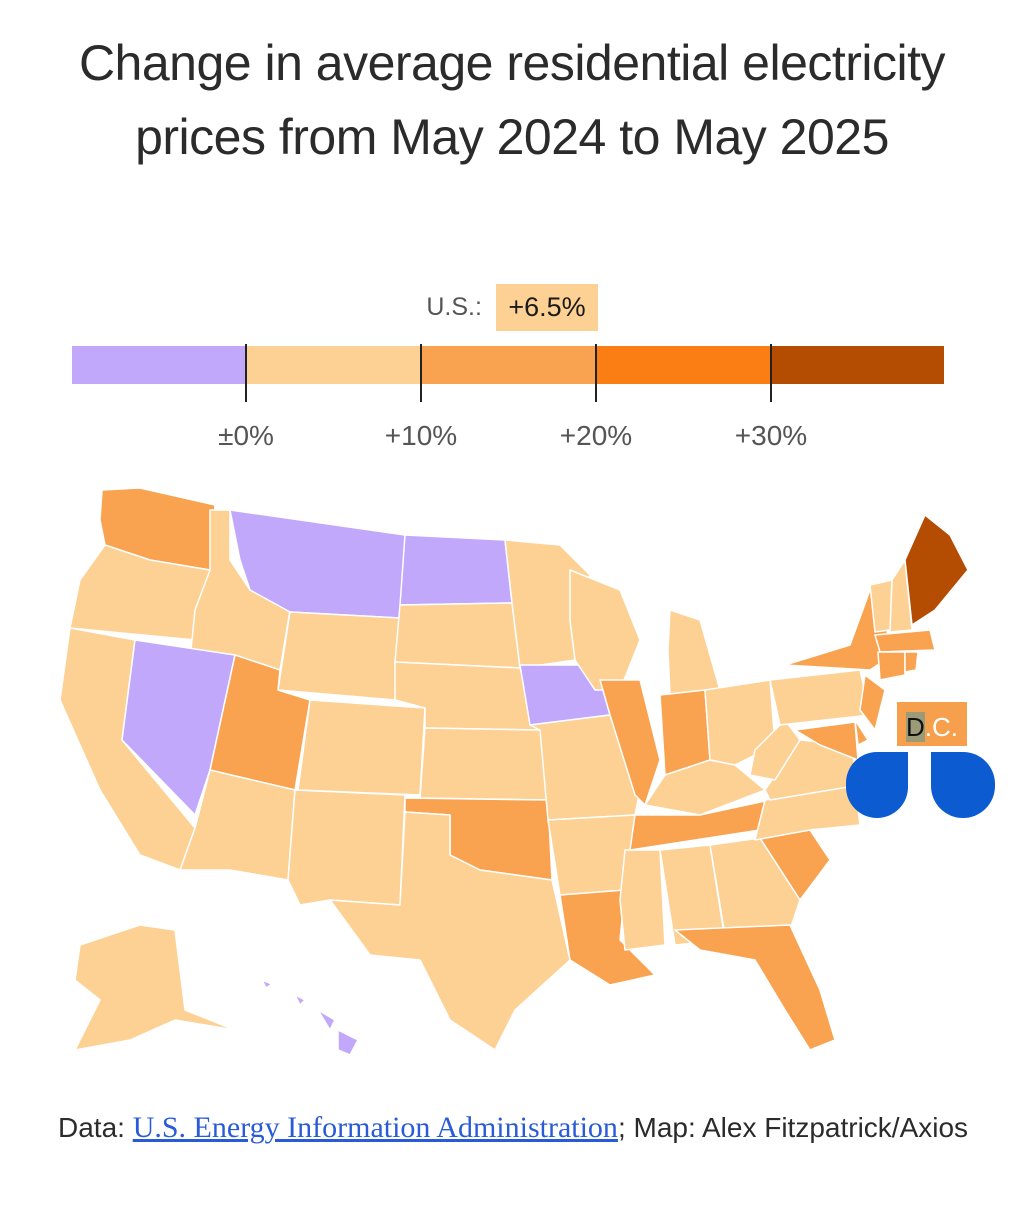  Describe the element at coordinates (905, 641) in the screenshot. I see `state-ma` at that location.